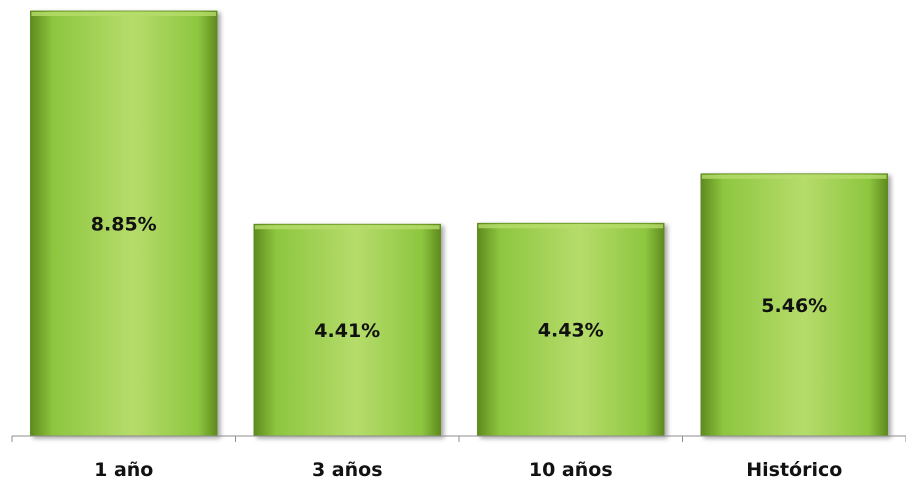 This screenshot has width=906, height=483. I want to click on data-label: 4.41%, so click(347, 331).